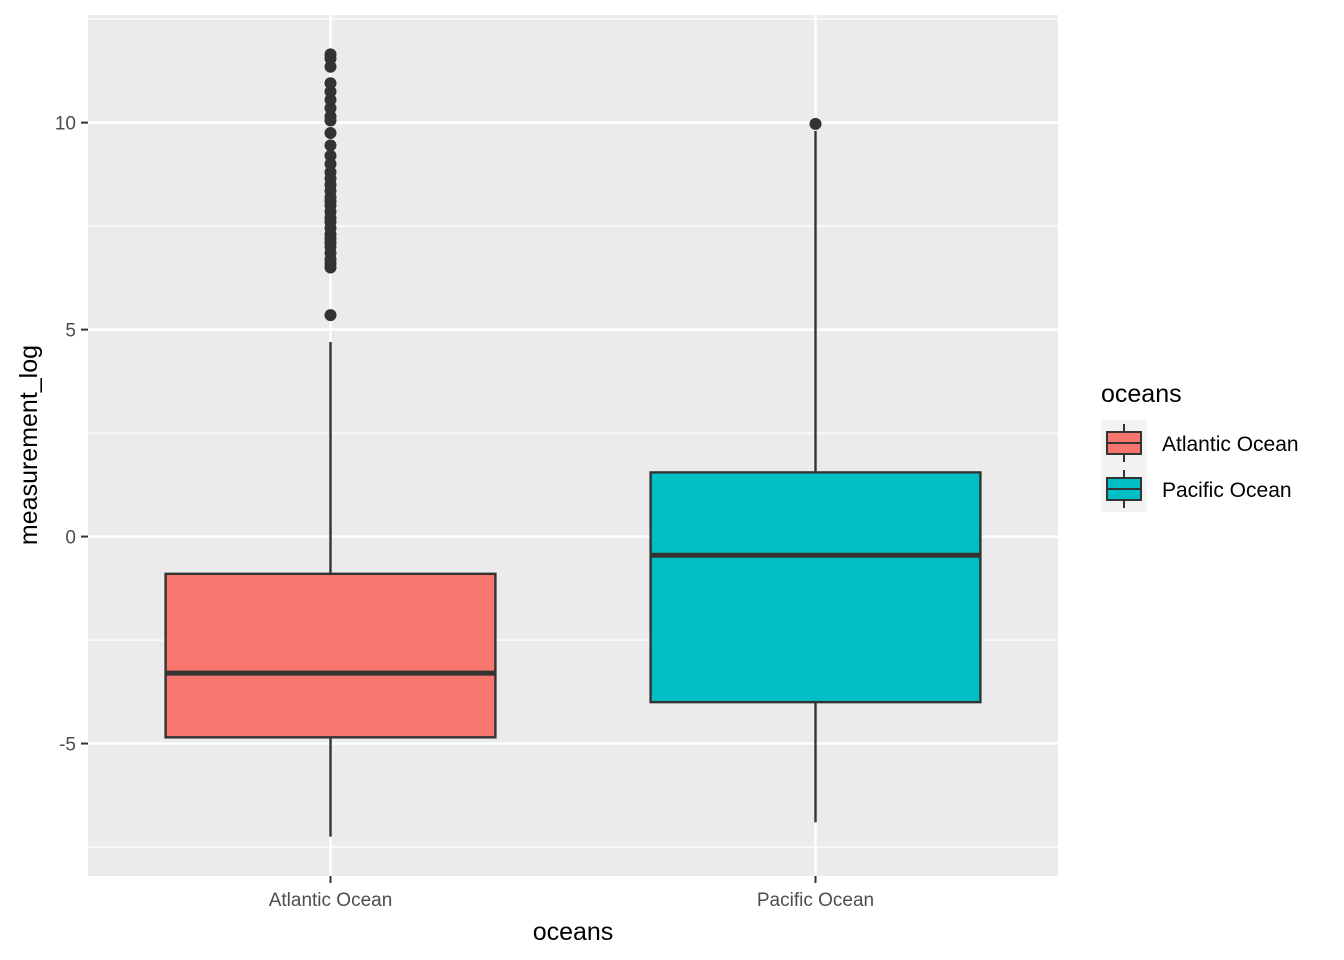 This screenshot has width=1344, height=960. I want to click on legend-key-atlantic-ocean: Atlantic Ocean, so click(1200, 443).